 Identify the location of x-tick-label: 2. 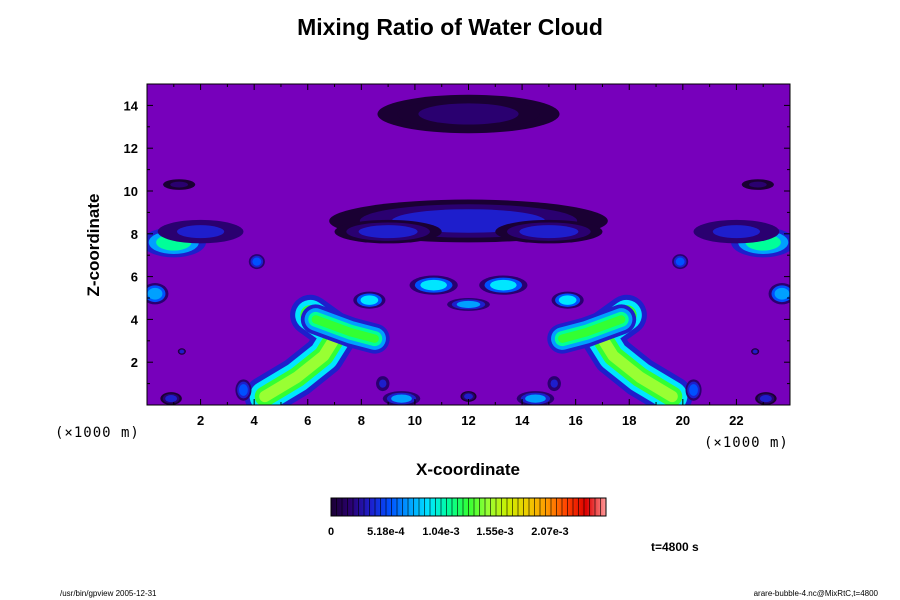
(200, 420).